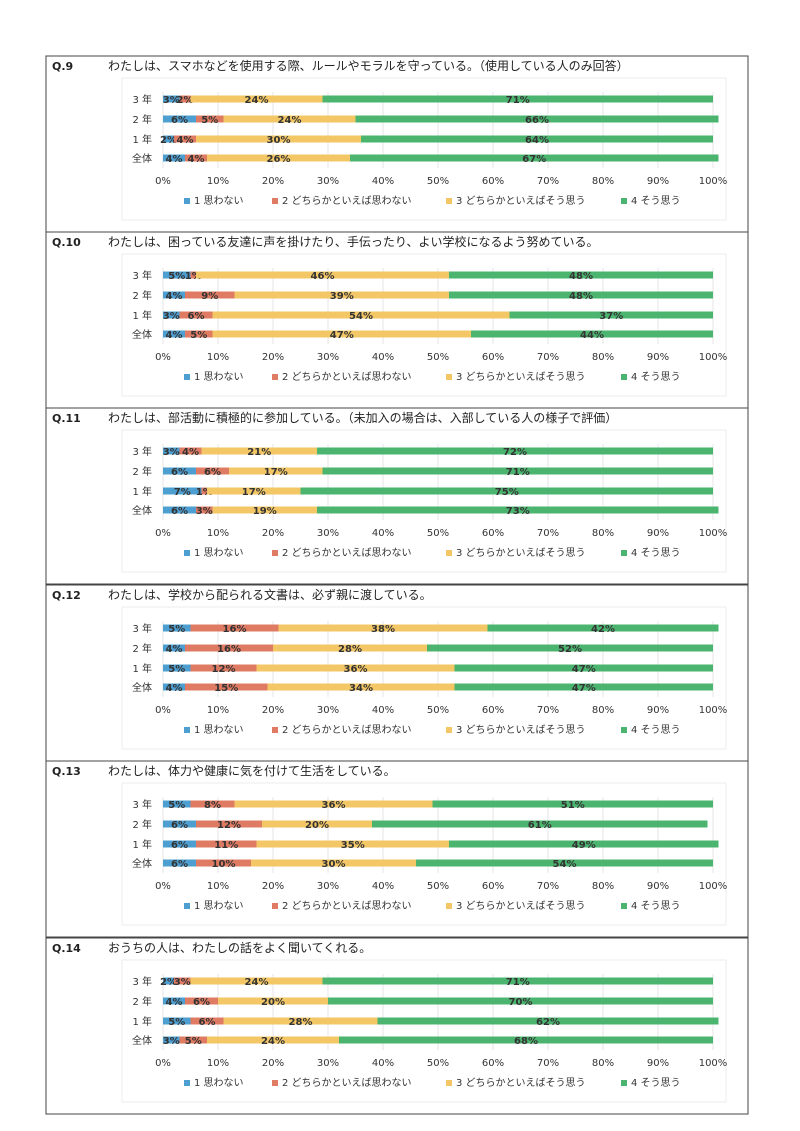 This screenshot has height=1131, width=800. I want to click on category-label: 2 年, so click(142, 471).